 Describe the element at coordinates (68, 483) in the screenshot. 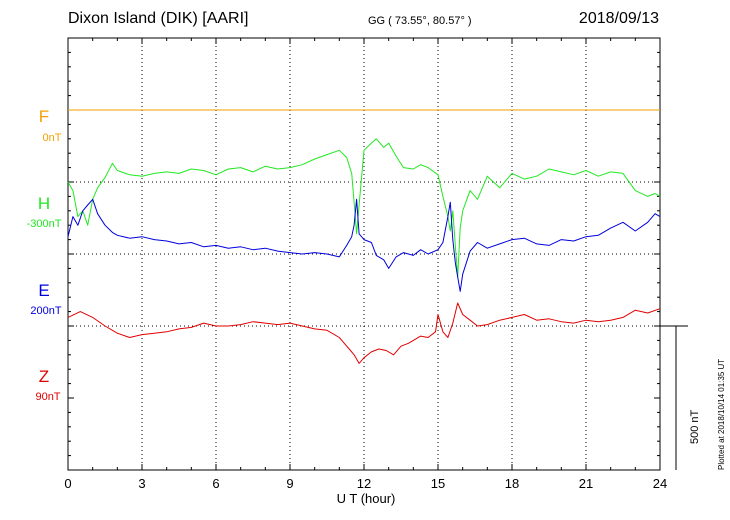

I see `x-tick-label: 0` at that location.